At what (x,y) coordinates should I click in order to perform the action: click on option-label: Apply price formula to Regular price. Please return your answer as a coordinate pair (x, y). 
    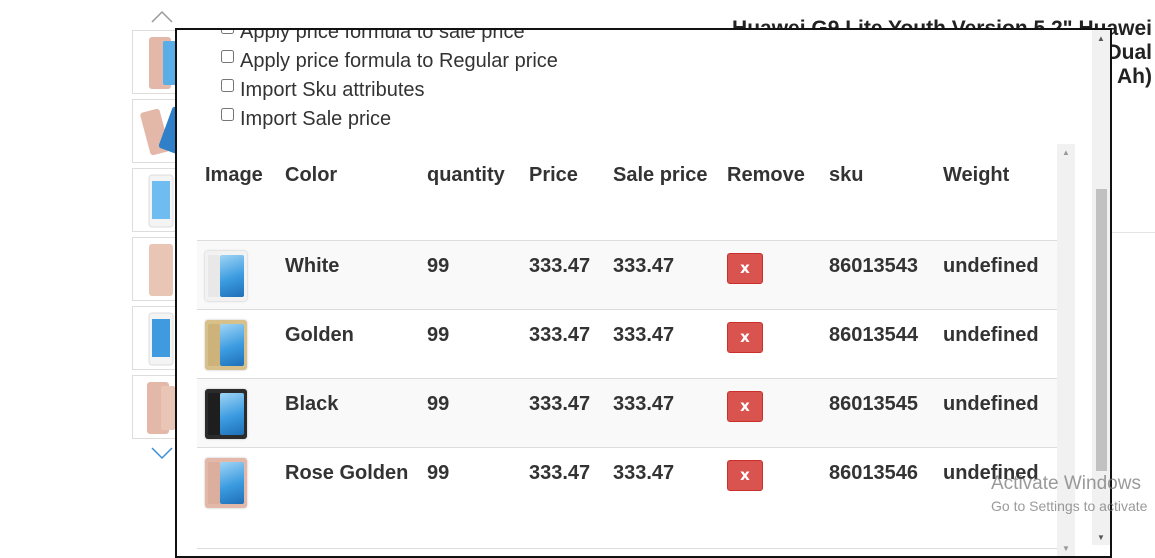
    Looking at the image, I should click on (399, 61).